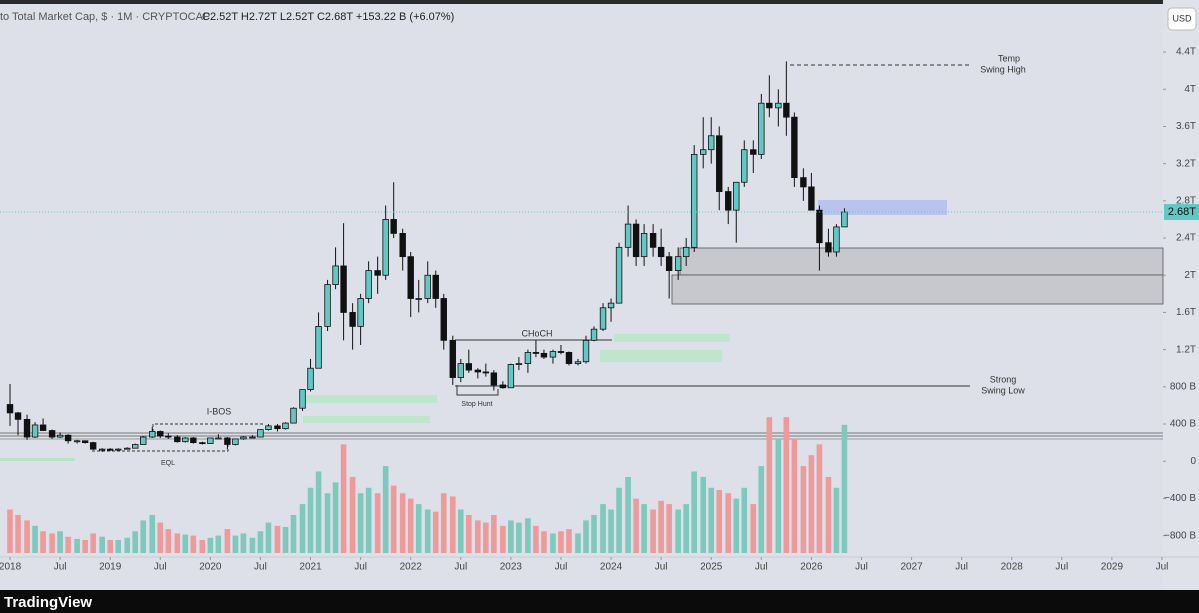  Describe the element at coordinates (1181, 212) in the screenshot. I see `last-price-tag` at that location.